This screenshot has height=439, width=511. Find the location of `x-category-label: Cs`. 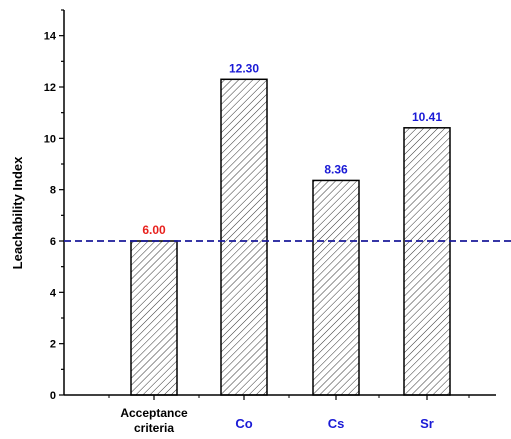

x-category-label: Cs is located at coordinates (336, 423).